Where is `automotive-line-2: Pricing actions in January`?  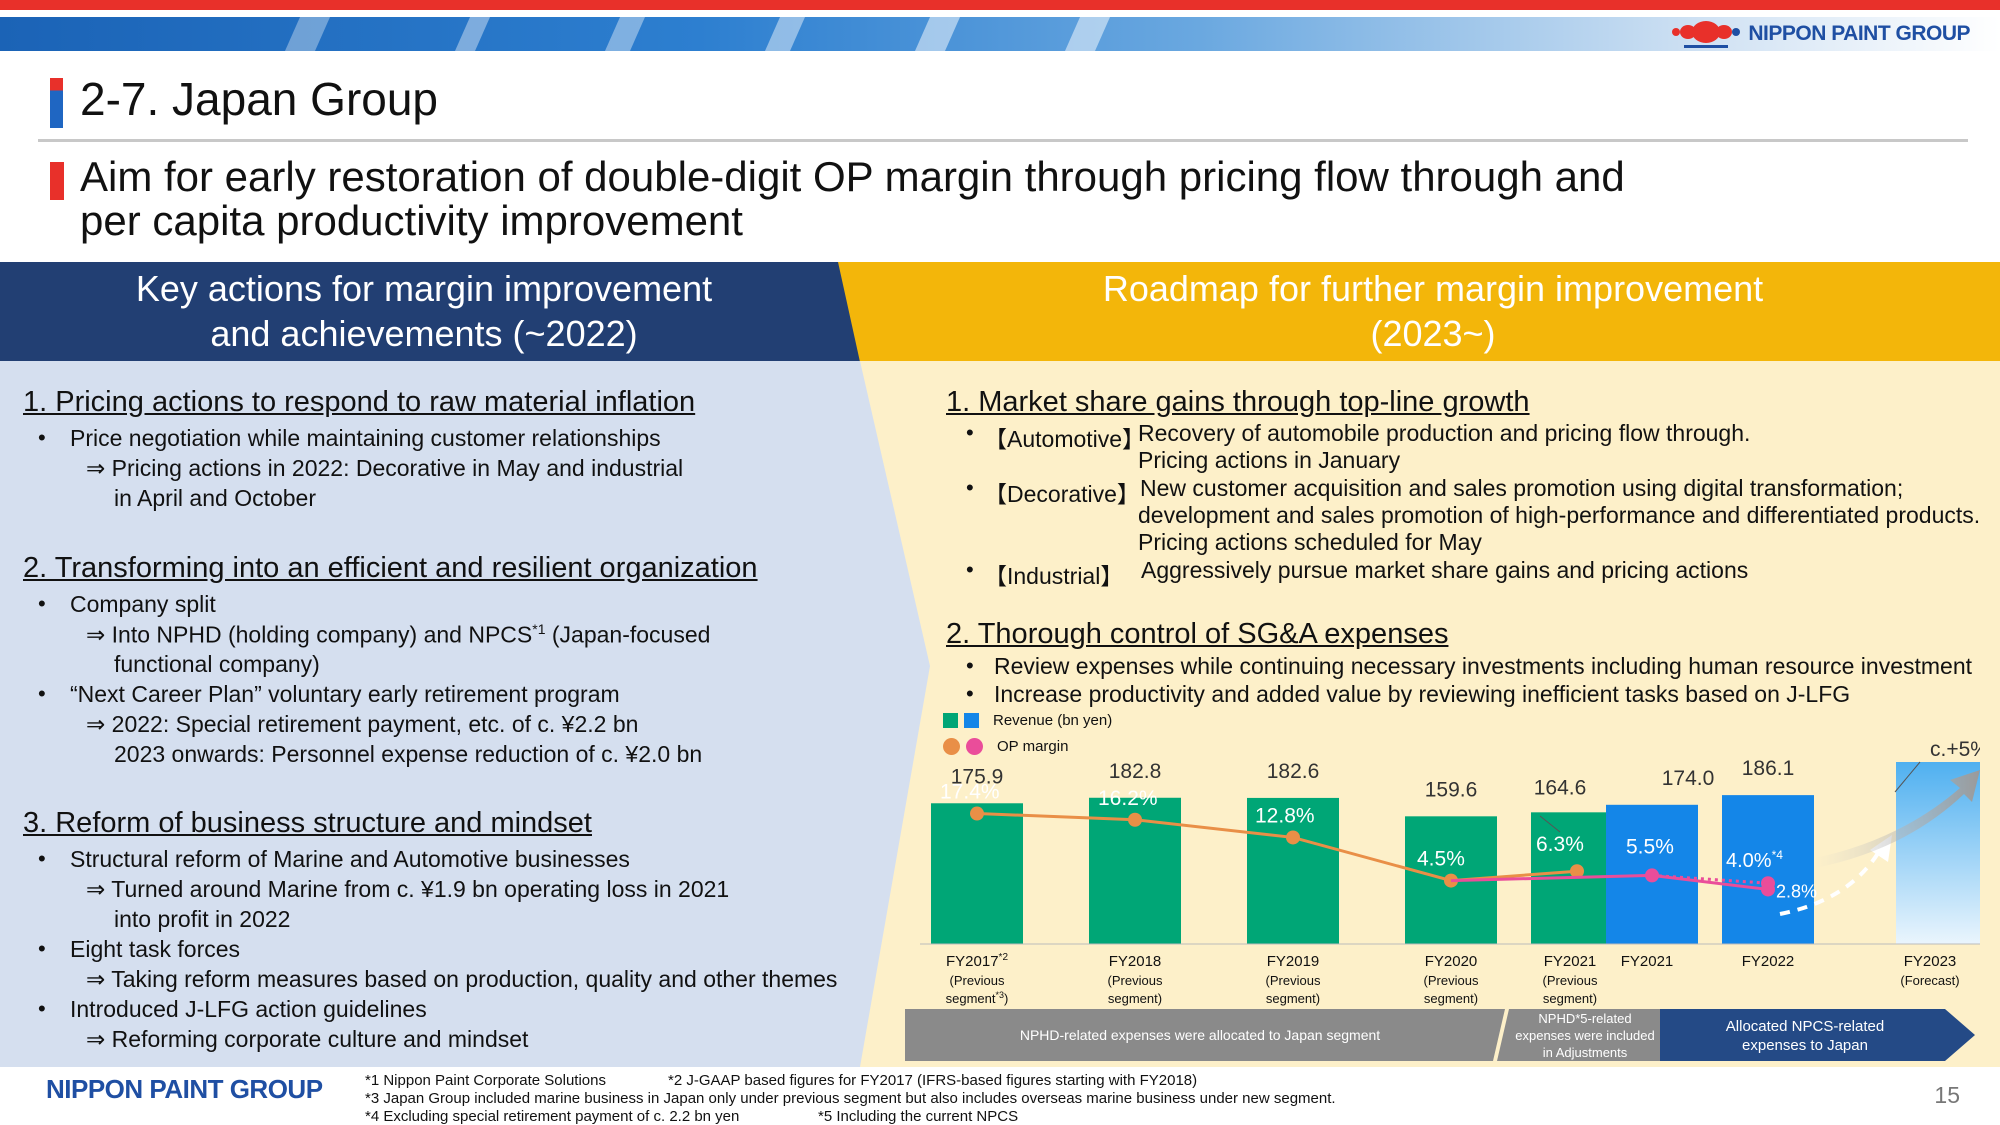 automotive-line-2: Pricing actions in January is located at coordinates (1269, 460).